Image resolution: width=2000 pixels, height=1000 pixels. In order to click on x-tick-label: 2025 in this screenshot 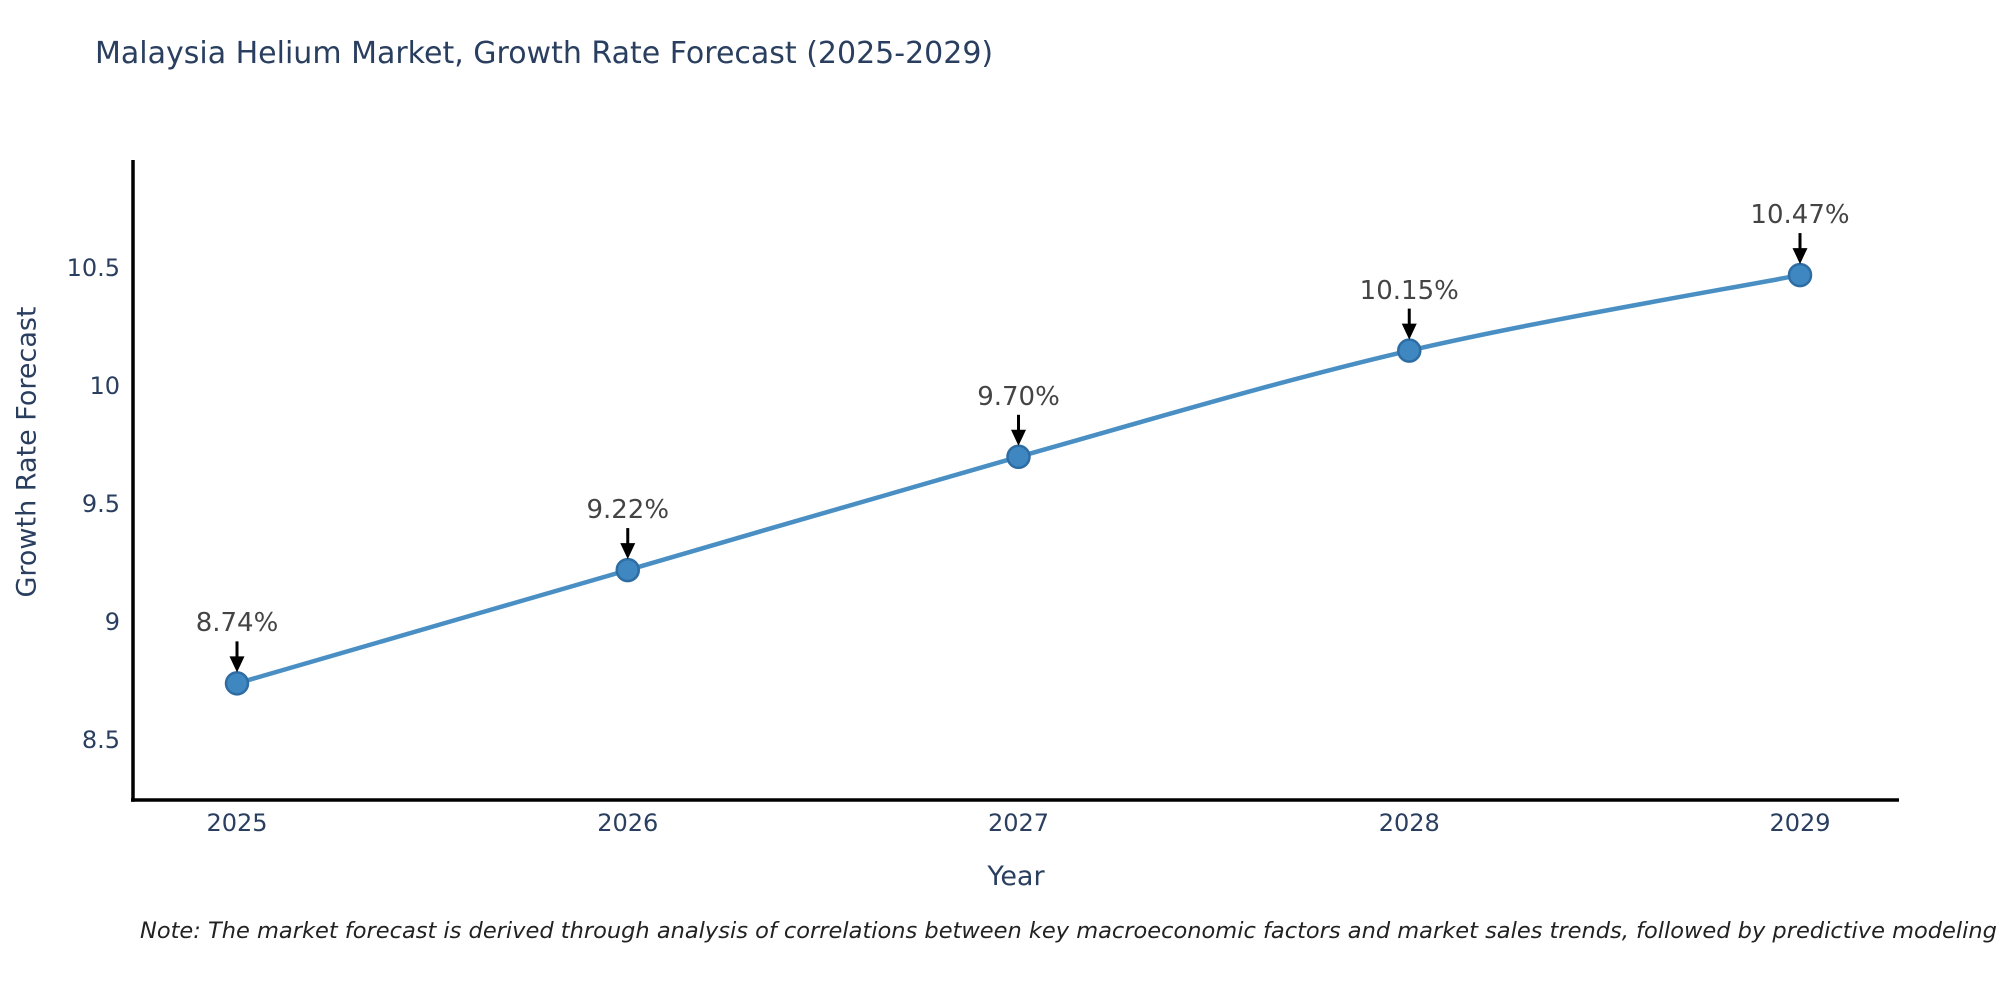, I will do `click(237, 823)`.